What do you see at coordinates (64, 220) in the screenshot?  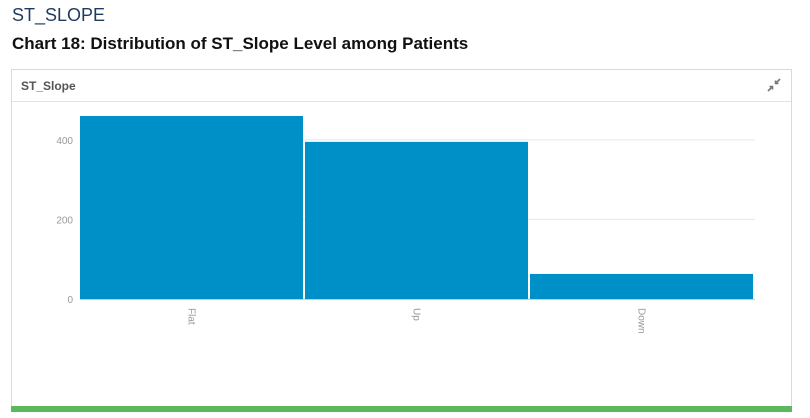 I see `y-tick-label: 200` at bounding box center [64, 220].